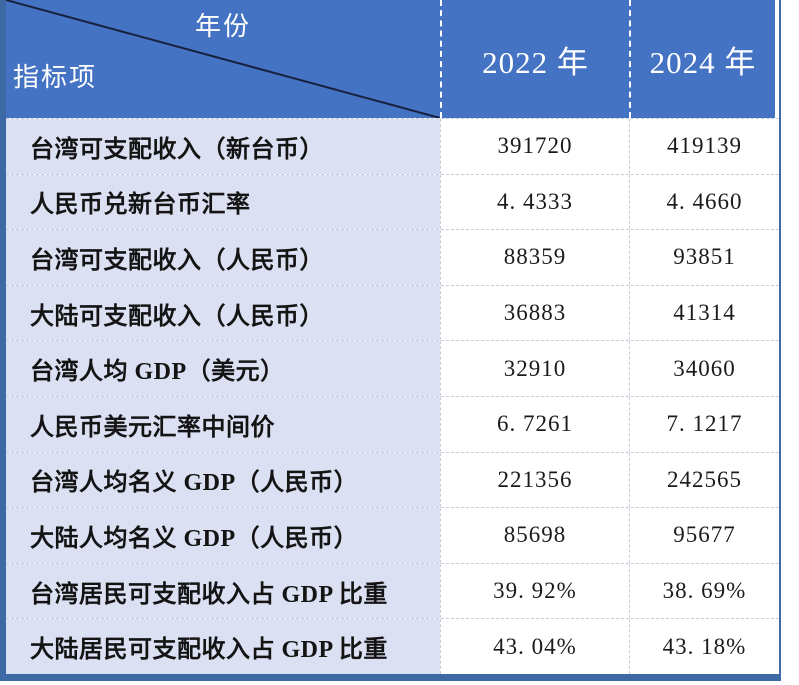  I want to click on value-cell-2022: 85698, so click(534, 535).